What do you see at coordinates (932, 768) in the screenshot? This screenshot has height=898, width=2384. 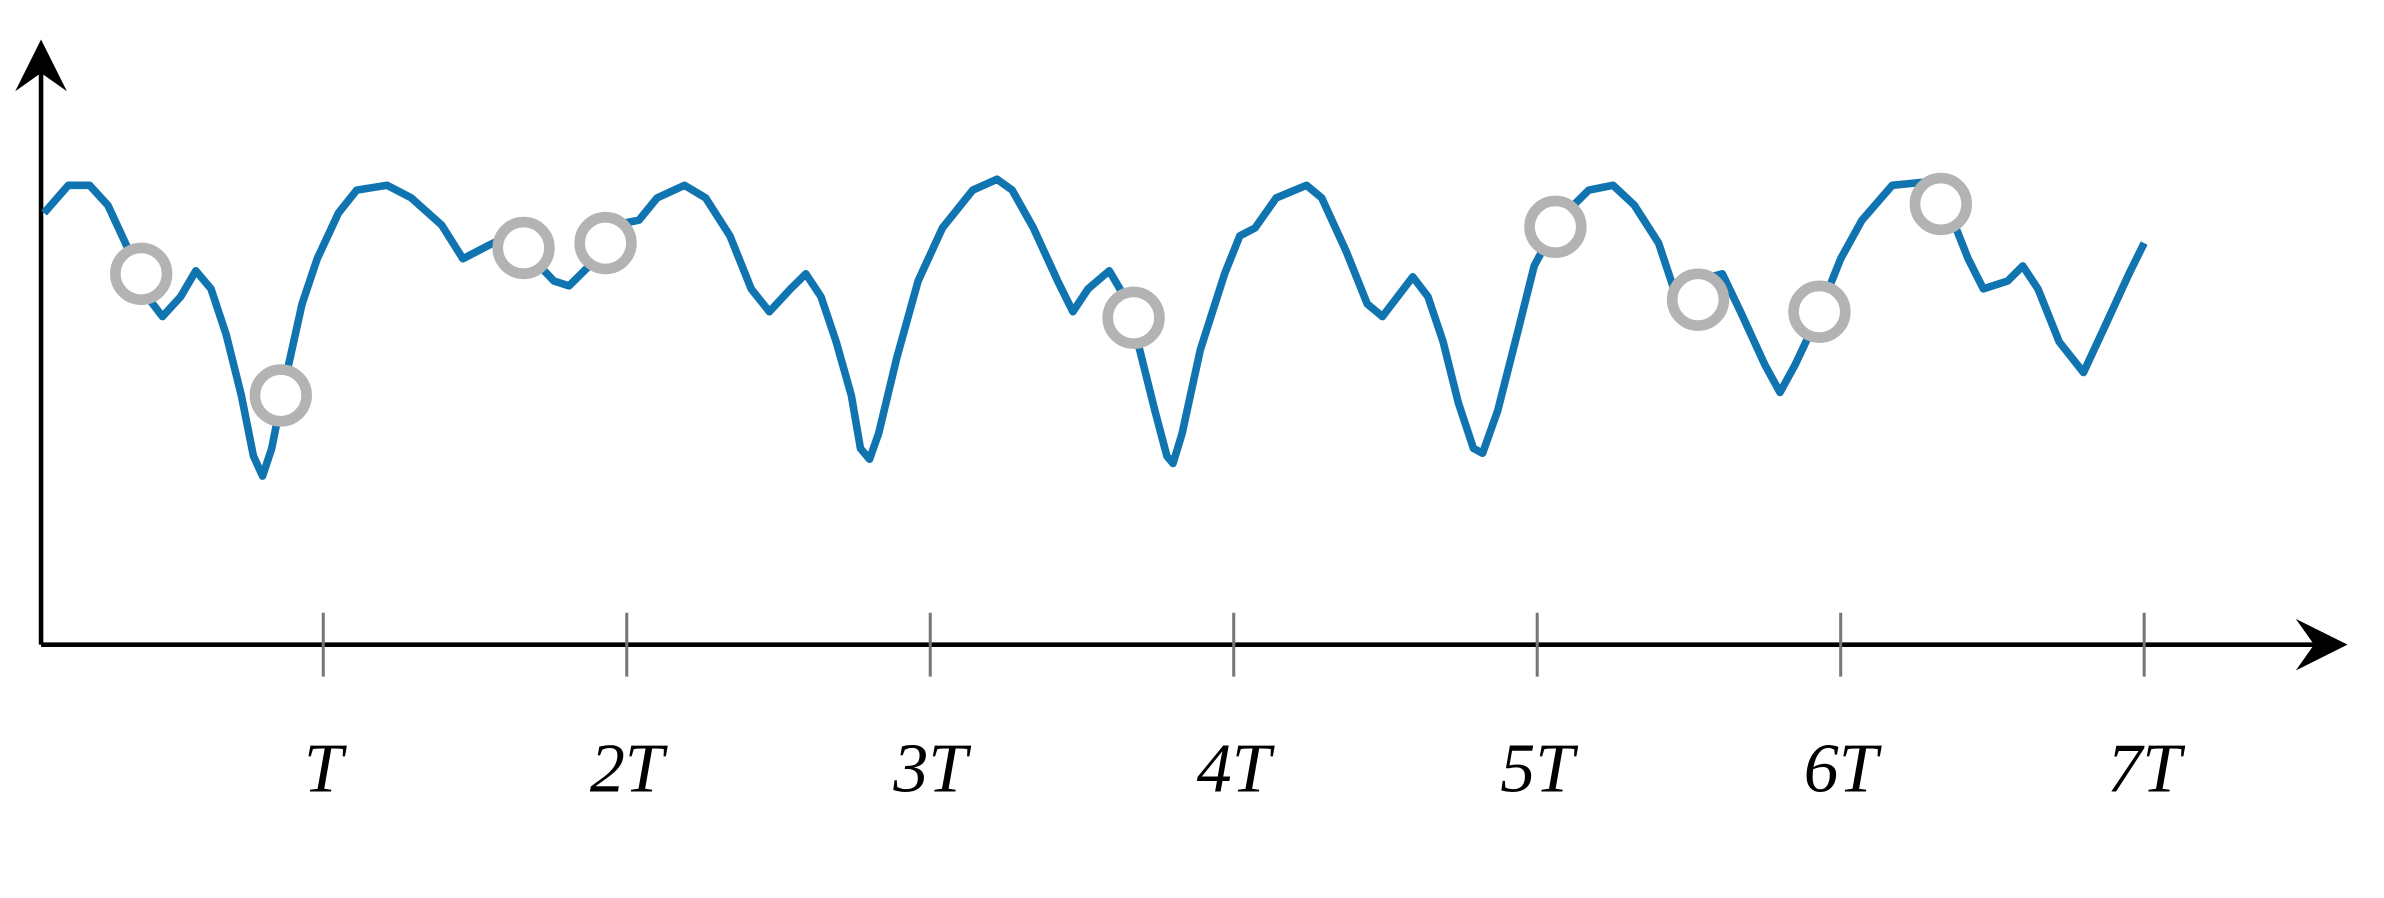 I see `x-tick-label: 3T` at bounding box center [932, 768].